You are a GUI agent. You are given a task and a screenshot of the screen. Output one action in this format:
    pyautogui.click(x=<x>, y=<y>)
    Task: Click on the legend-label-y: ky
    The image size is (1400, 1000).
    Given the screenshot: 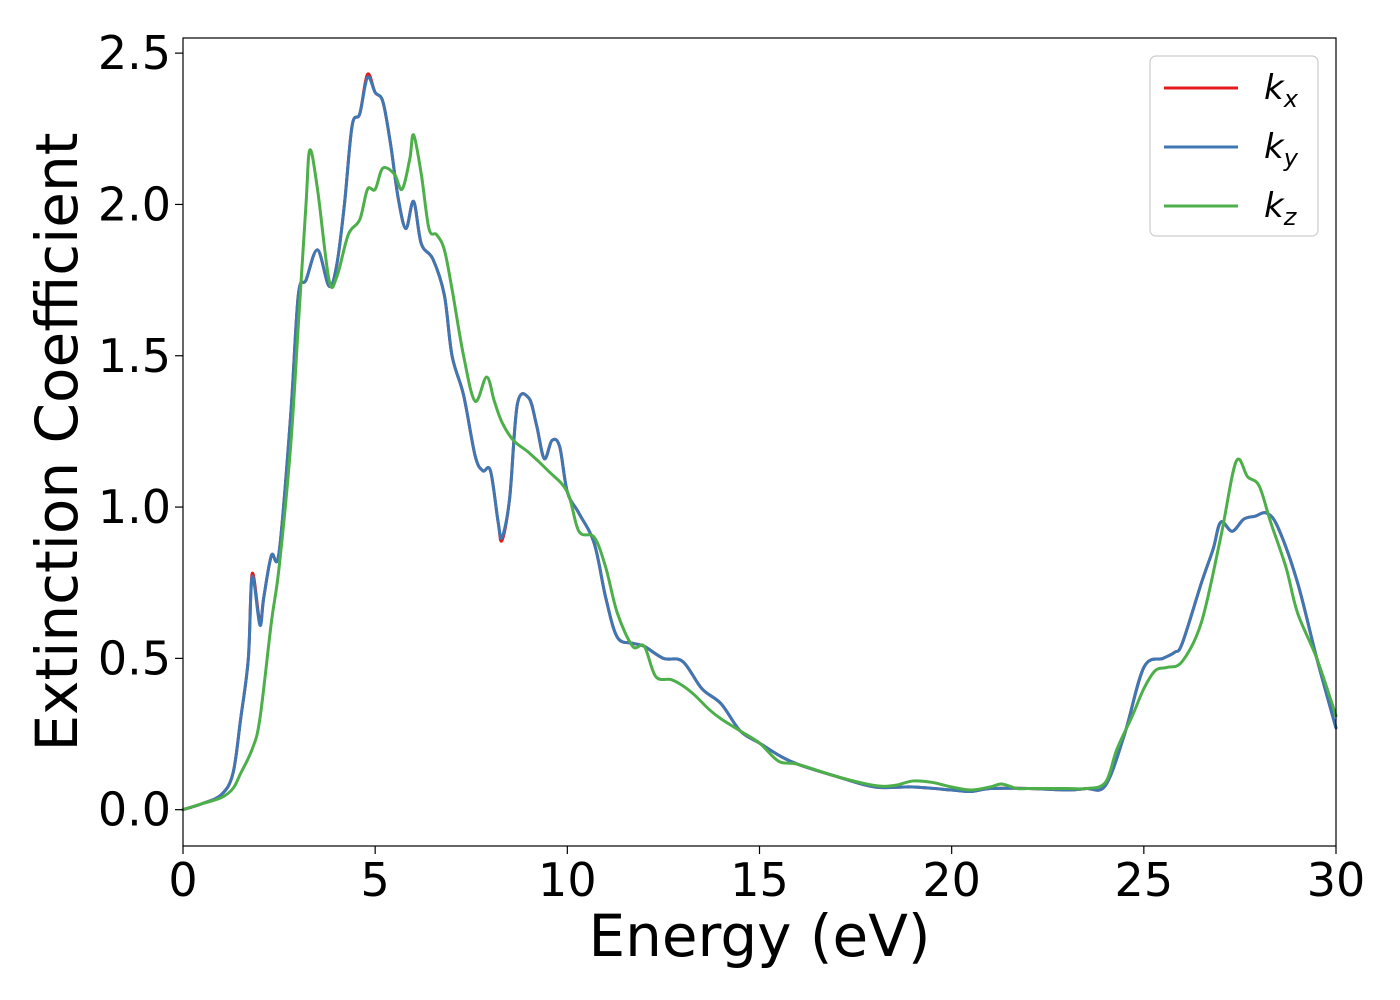 What is the action you would take?
    pyautogui.click(x=1281, y=149)
    